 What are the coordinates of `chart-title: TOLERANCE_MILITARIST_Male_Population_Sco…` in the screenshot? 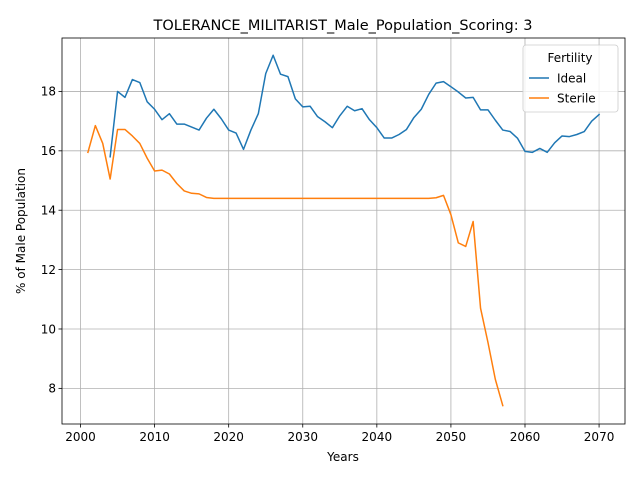 It's located at (343, 26).